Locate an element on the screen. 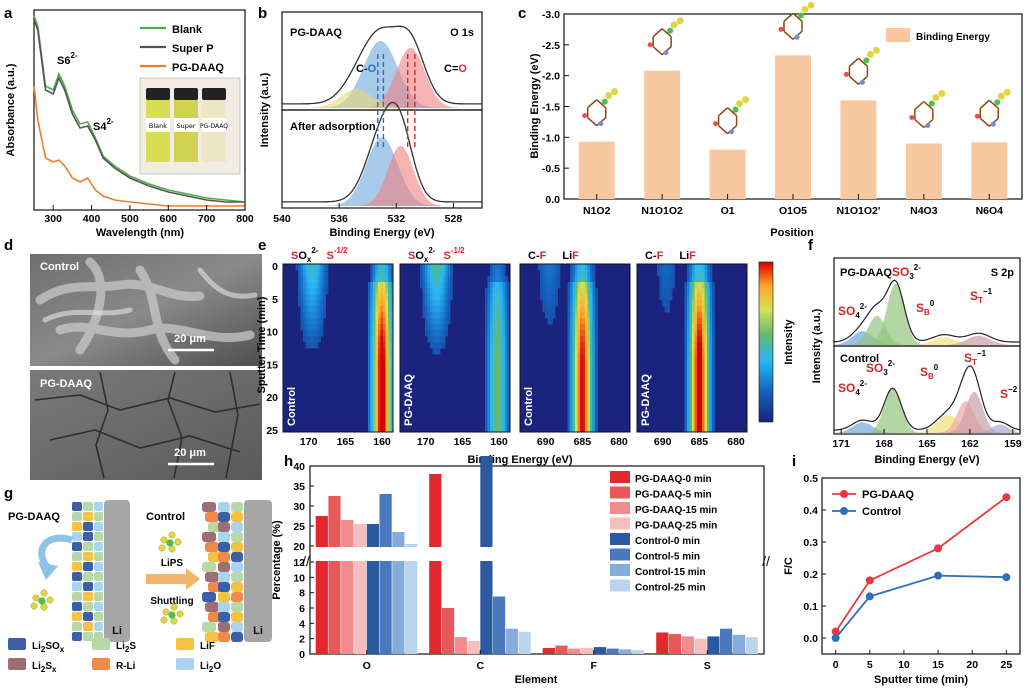 The height and width of the screenshot is (689, 1028). polysulfide-molecule is located at coordinates (42, 600).